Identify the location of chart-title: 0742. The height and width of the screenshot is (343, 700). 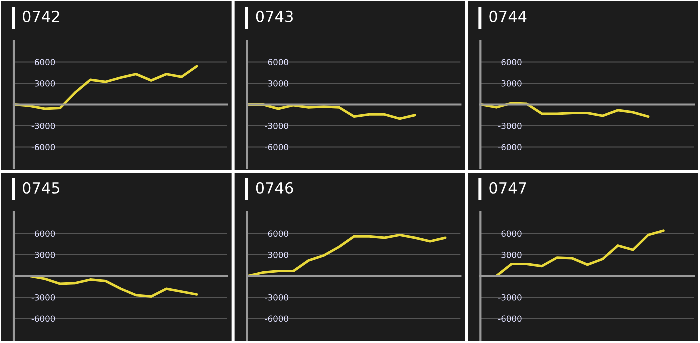
(41, 16).